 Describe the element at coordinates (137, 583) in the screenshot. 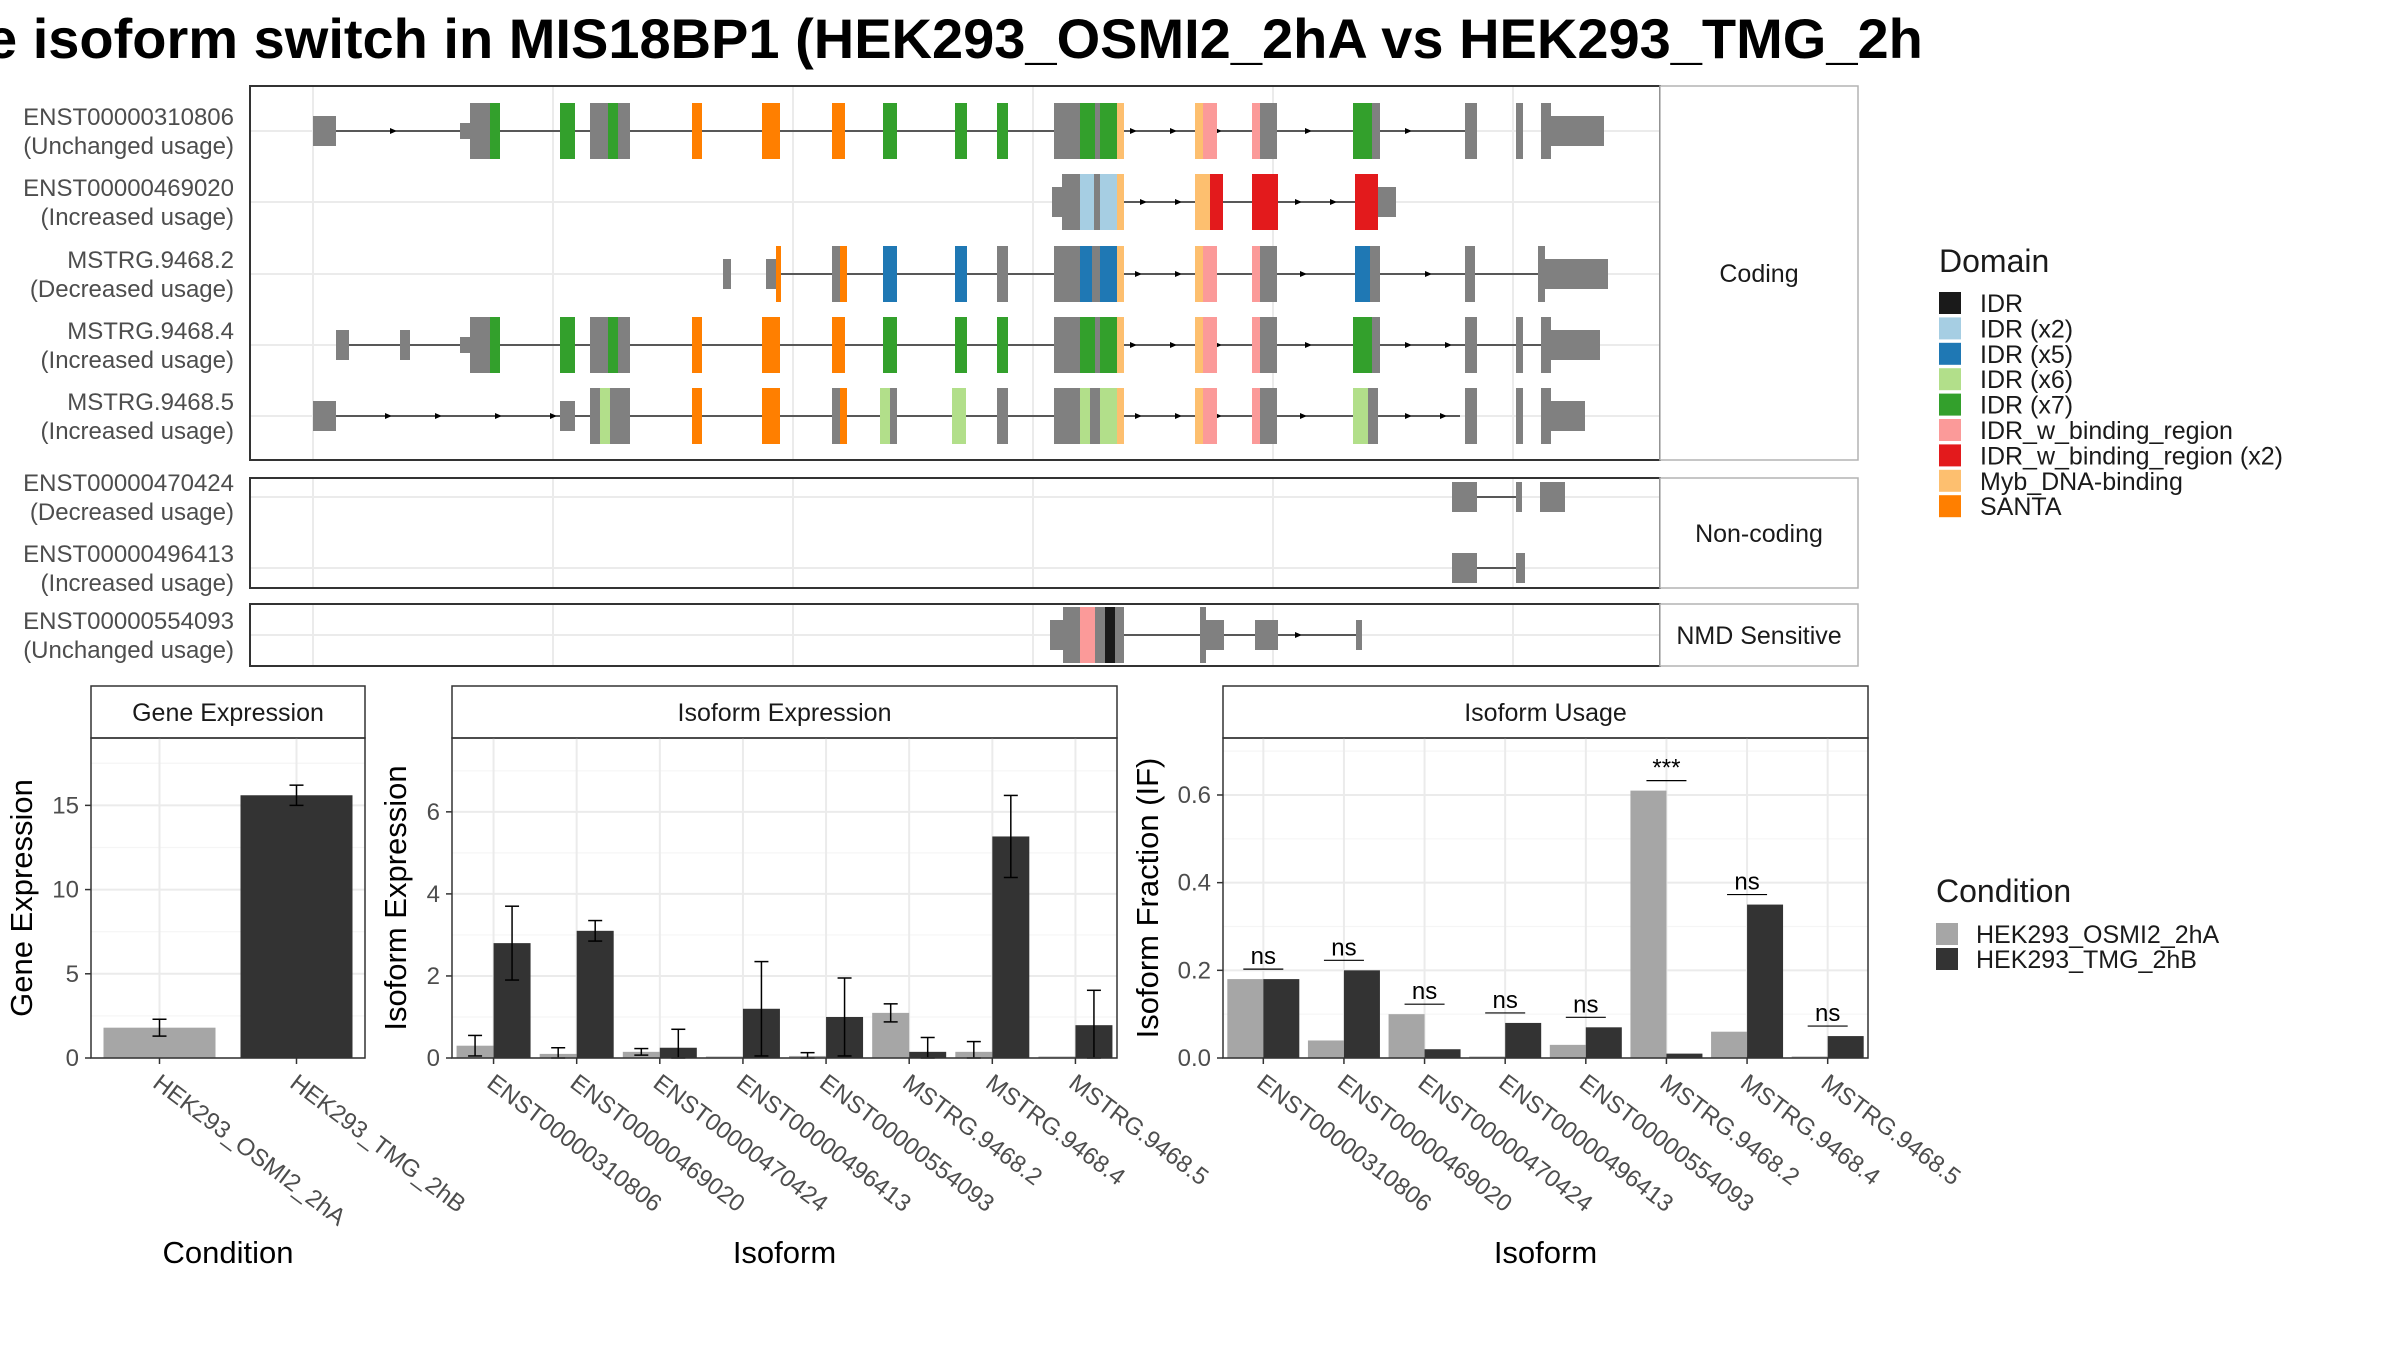

I see `transcript-usage-label: (Increased usage)` at that location.